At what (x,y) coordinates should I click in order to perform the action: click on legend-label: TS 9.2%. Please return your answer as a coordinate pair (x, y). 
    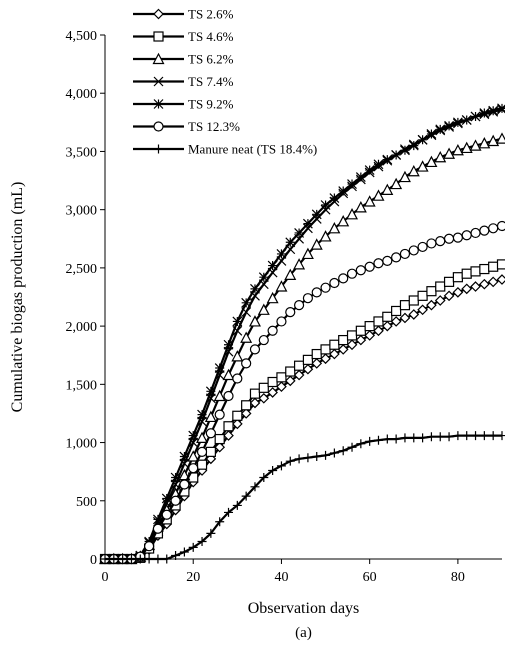
    Looking at the image, I should click on (211, 104).